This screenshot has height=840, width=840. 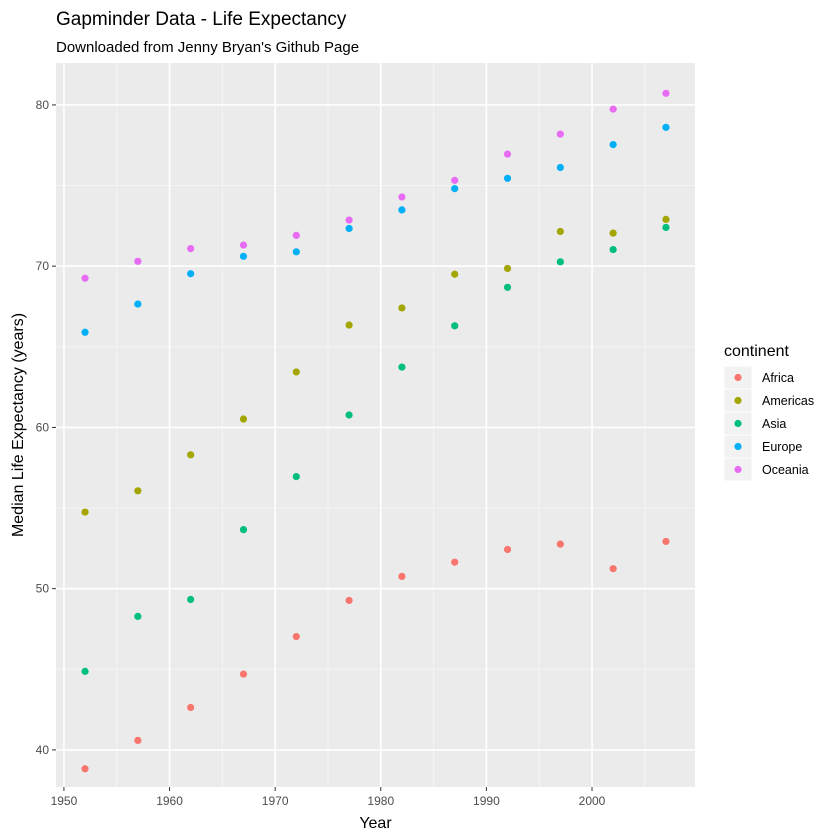 I want to click on legend-key-point-europe, so click(x=738, y=446).